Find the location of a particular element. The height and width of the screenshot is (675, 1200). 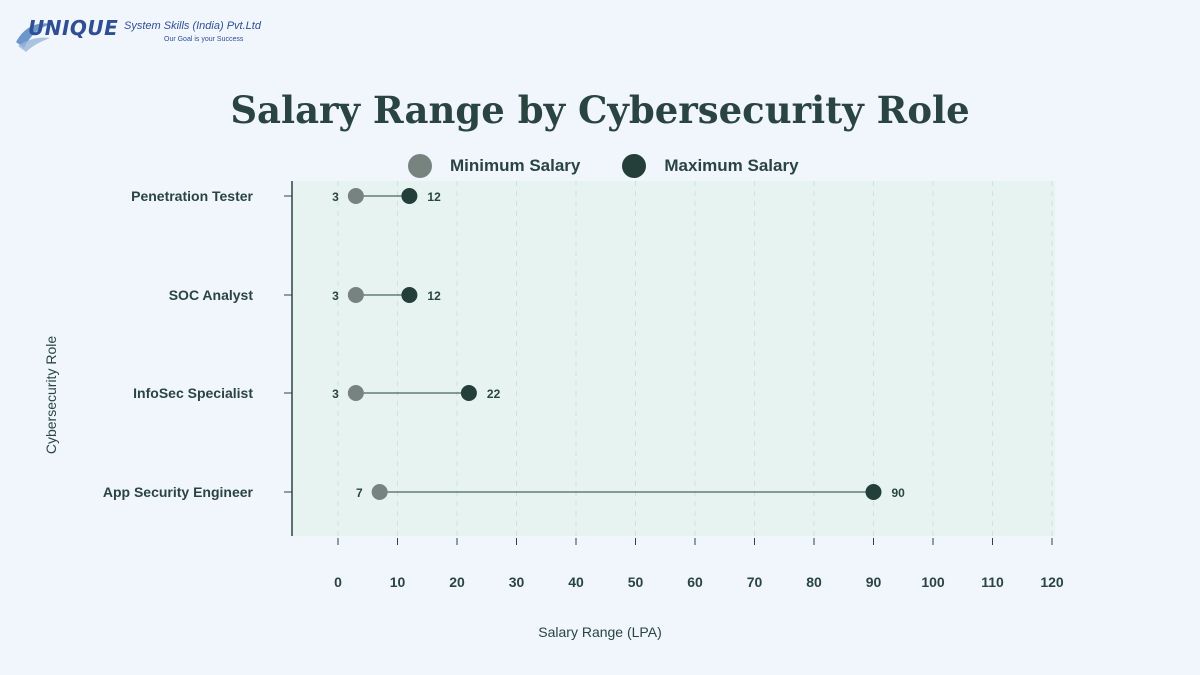

x-axis-label: Salary Range (LPA) is located at coordinates (600, 632).